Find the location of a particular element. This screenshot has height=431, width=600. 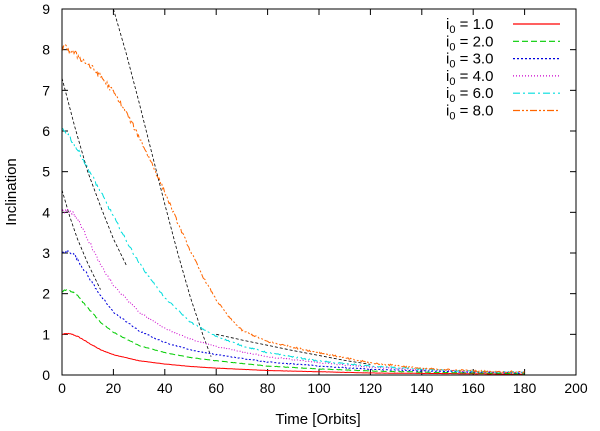

legend-entry-5: i0 = 8.0 is located at coordinates (469, 113).